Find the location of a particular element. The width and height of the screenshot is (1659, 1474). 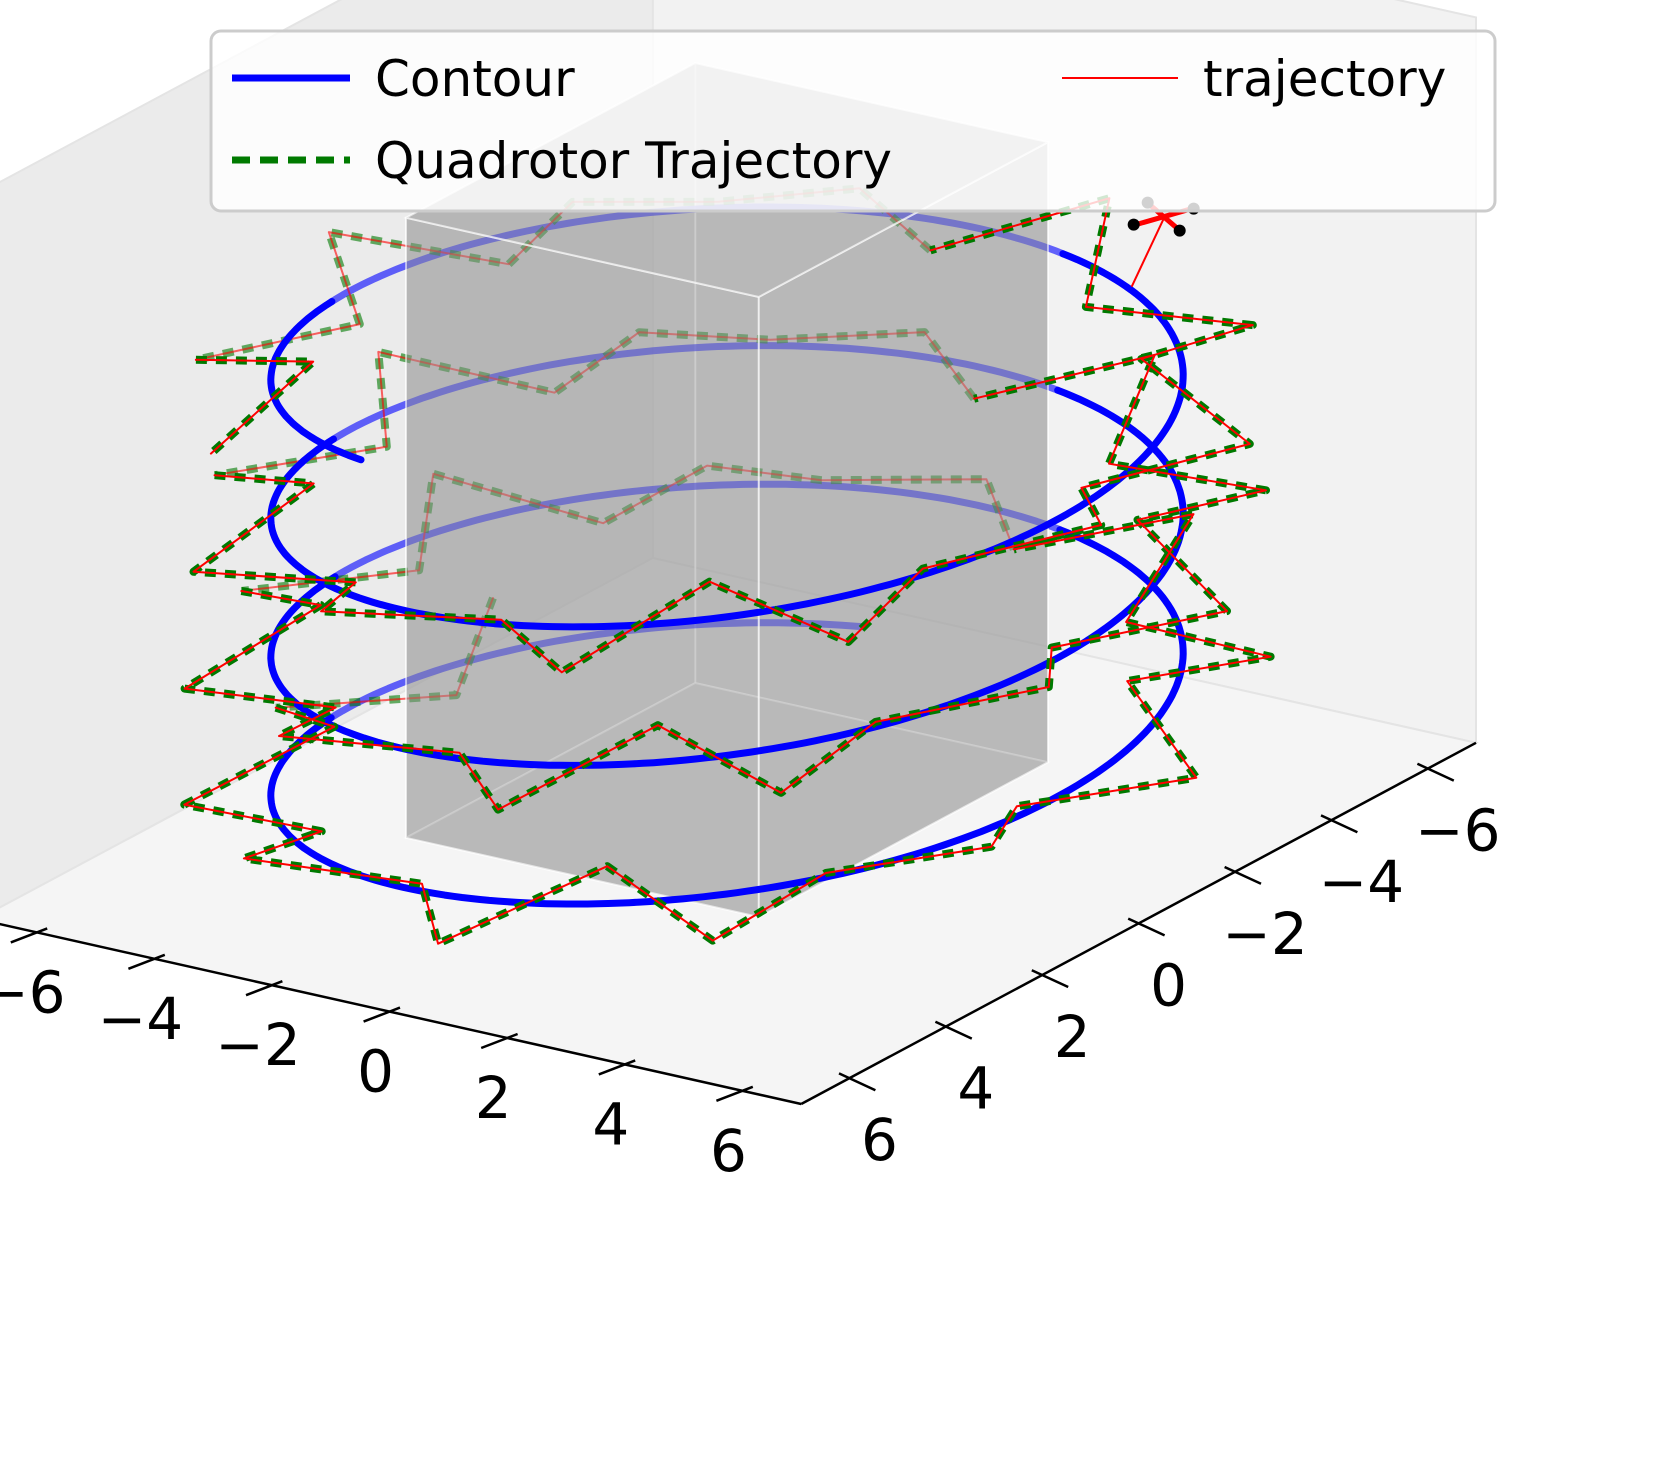

y-tick-2-label: −2 is located at coordinates (258, 1045).